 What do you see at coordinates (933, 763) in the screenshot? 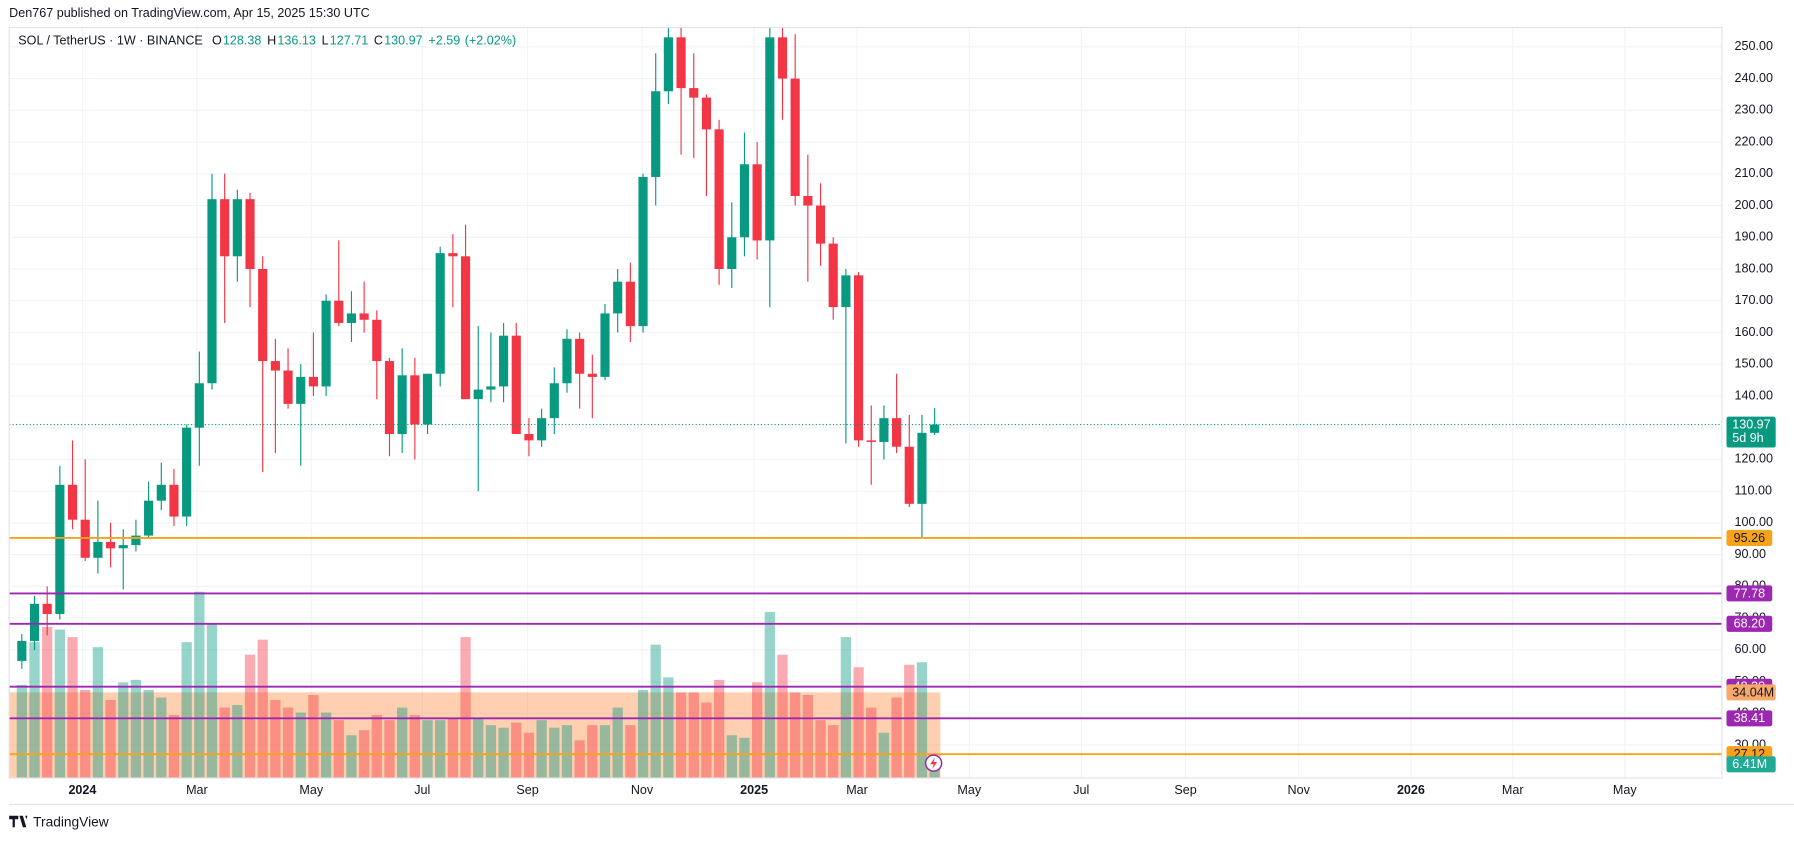
I see `lightning-icon` at bounding box center [933, 763].